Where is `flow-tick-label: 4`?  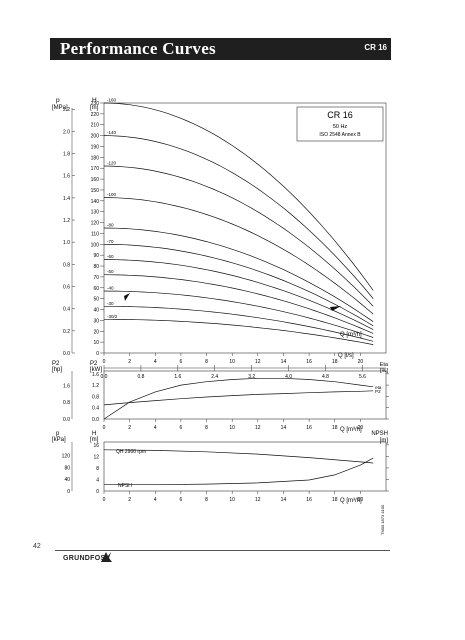 flow-tick-label: 4 is located at coordinates (155, 362).